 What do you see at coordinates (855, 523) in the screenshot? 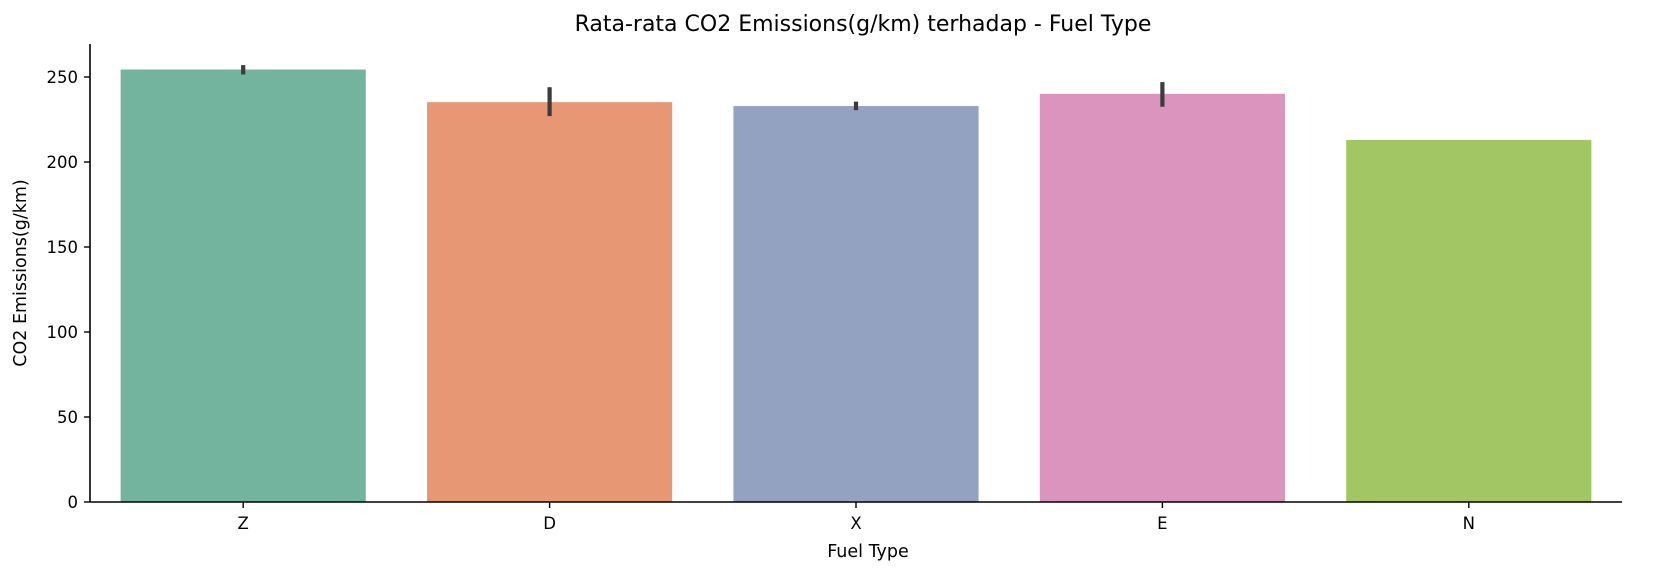
I see `x-tick-label: X` at bounding box center [855, 523].